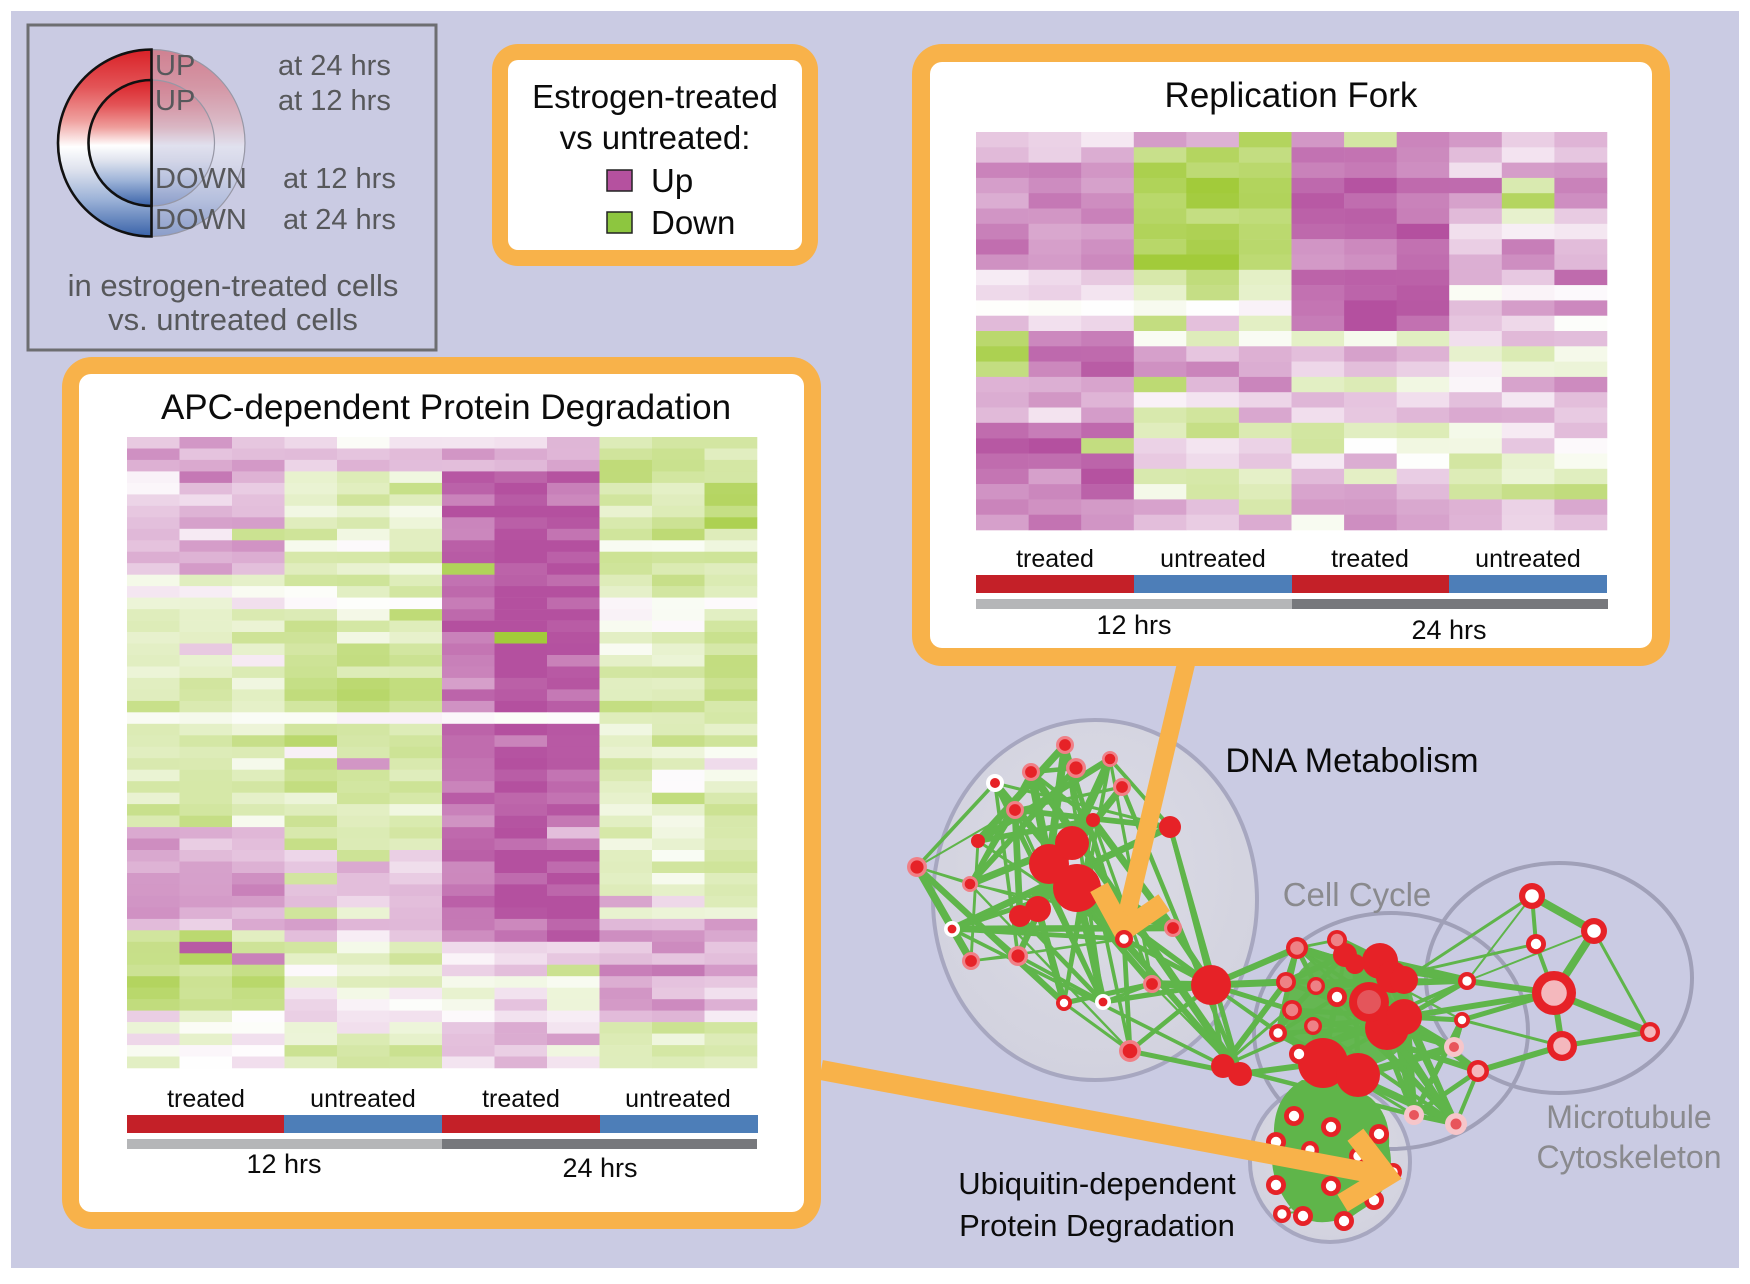  What do you see at coordinates (1628, 1117) in the screenshot?
I see `svg-text: Microtubule` at bounding box center [1628, 1117].